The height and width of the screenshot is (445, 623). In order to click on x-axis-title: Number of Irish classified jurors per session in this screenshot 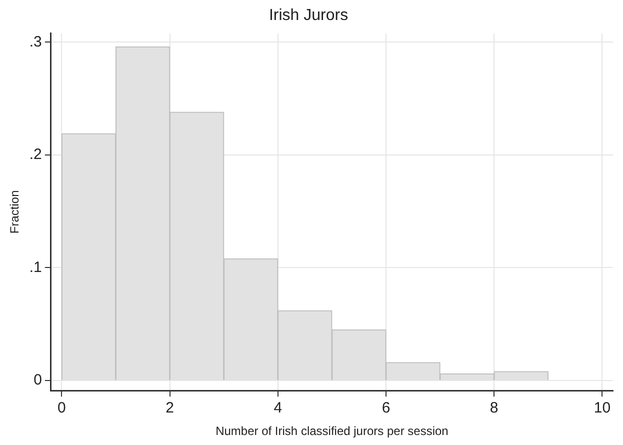, I will do `click(332, 431)`.